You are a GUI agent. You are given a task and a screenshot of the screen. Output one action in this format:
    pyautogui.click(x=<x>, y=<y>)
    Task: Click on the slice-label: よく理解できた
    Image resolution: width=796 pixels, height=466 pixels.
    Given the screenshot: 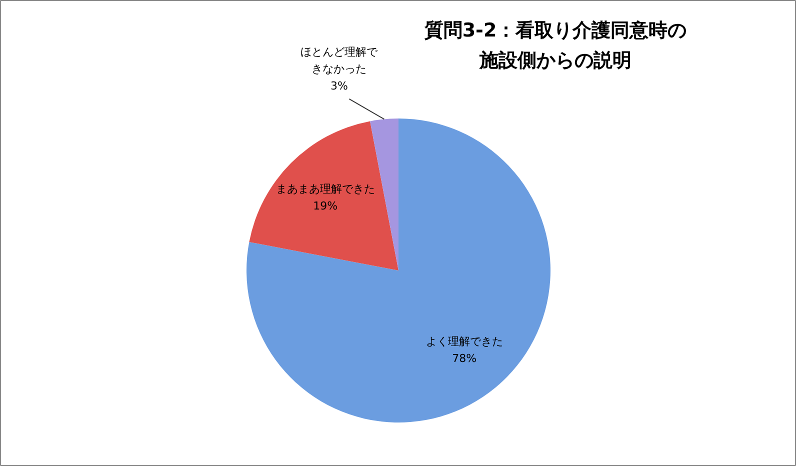 What is the action you would take?
    pyautogui.click(x=464, y=341)
    